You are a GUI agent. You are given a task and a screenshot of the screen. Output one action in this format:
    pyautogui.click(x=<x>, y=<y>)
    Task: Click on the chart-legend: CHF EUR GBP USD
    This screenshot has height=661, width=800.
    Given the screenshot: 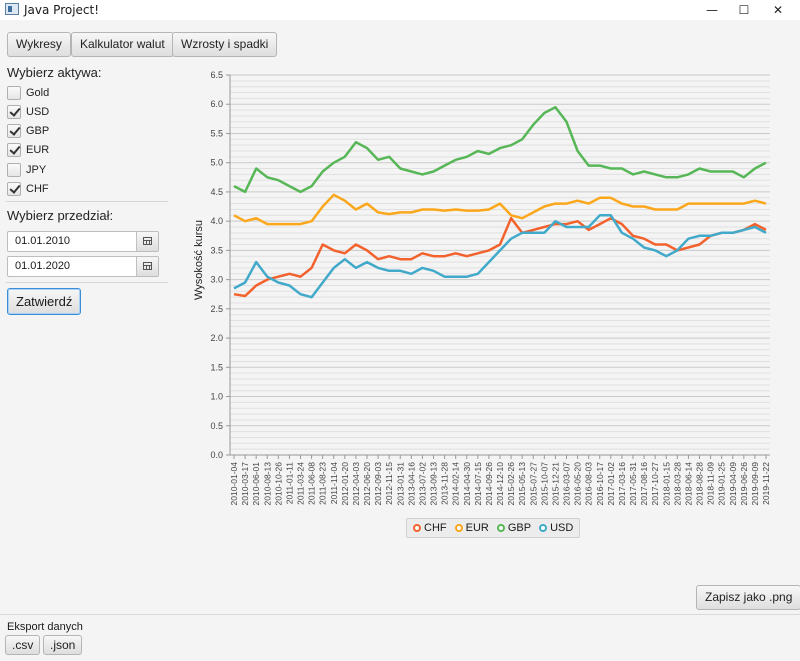 What is the action you would take?
    pyautogui.click(x=493, y=528)
    